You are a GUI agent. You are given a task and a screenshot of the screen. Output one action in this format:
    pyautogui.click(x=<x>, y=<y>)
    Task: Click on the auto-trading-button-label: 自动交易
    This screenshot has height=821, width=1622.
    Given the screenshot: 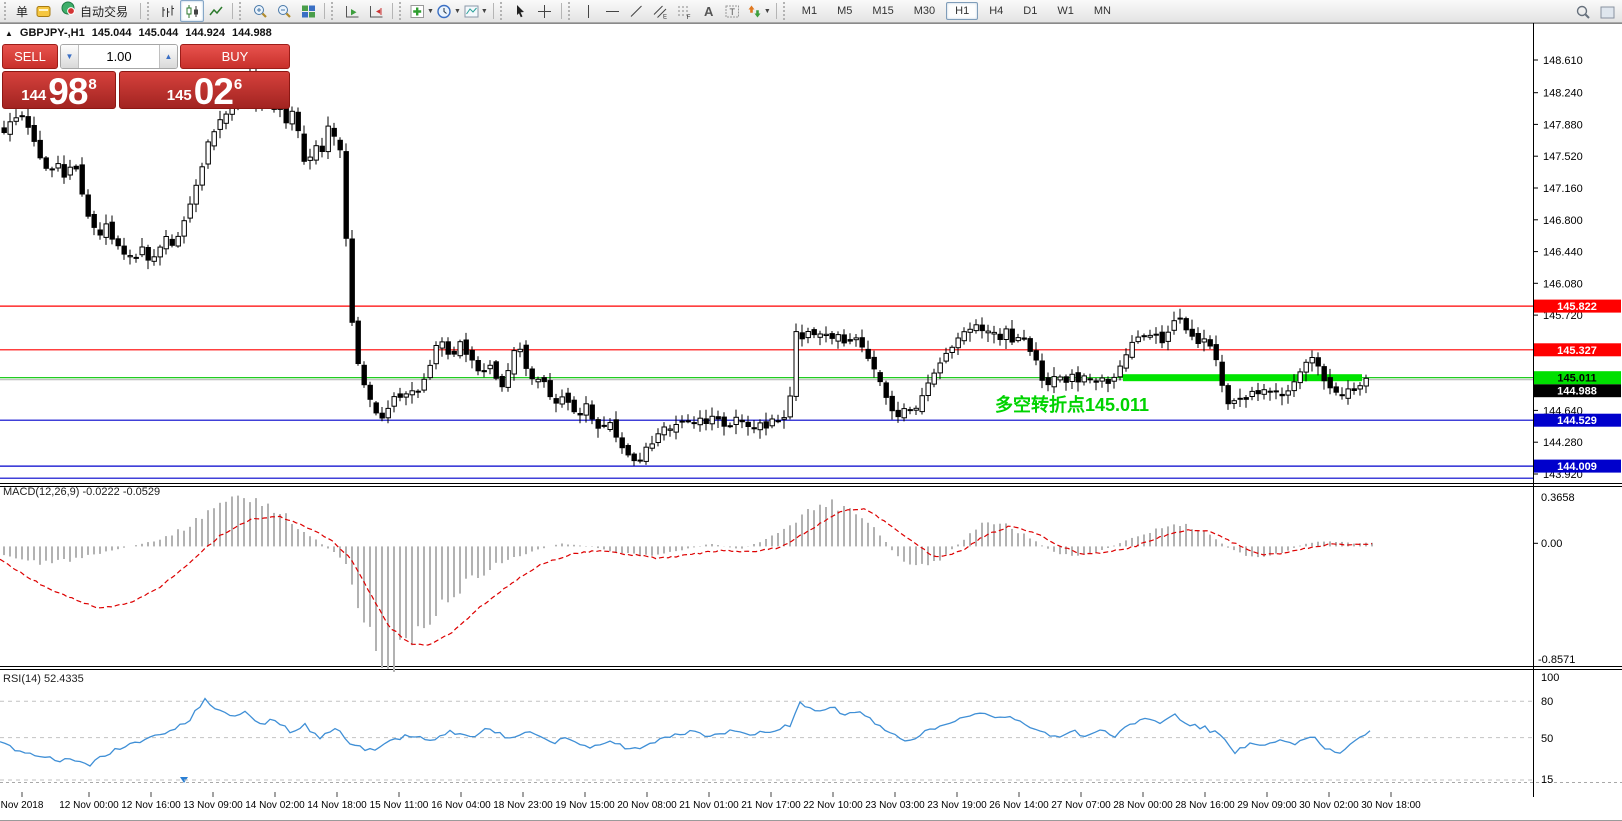 What is the action you would take?
    pyautogui.click(x=104, y=11)
    